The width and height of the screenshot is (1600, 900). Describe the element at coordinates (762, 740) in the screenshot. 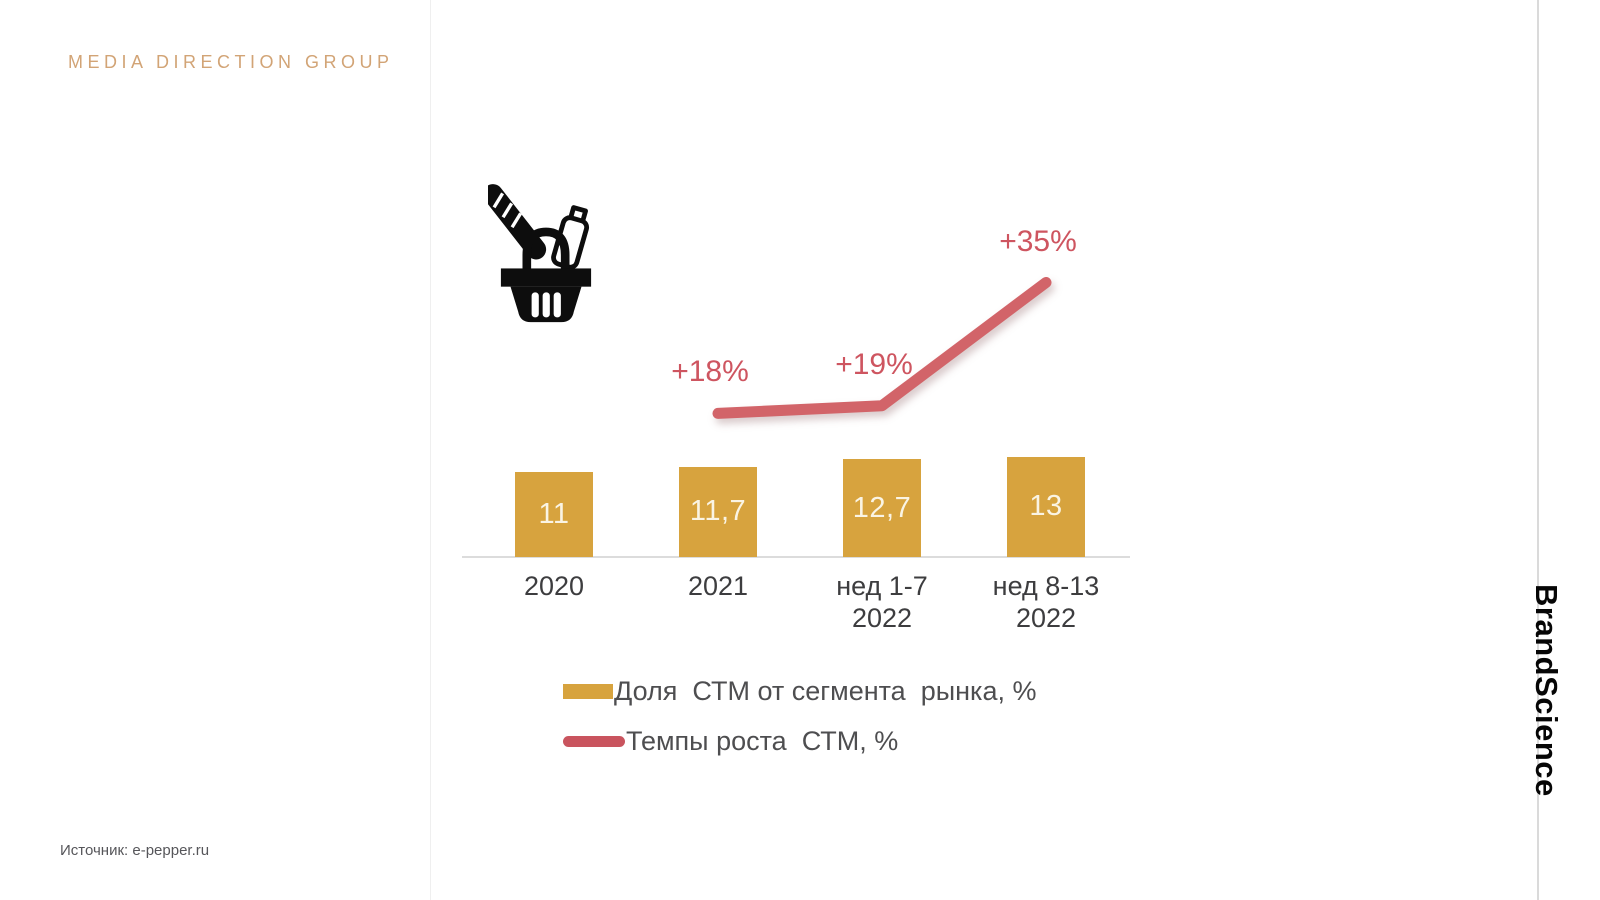

I see `legend-item-label: Темпы роста СТМ, %` at that location.